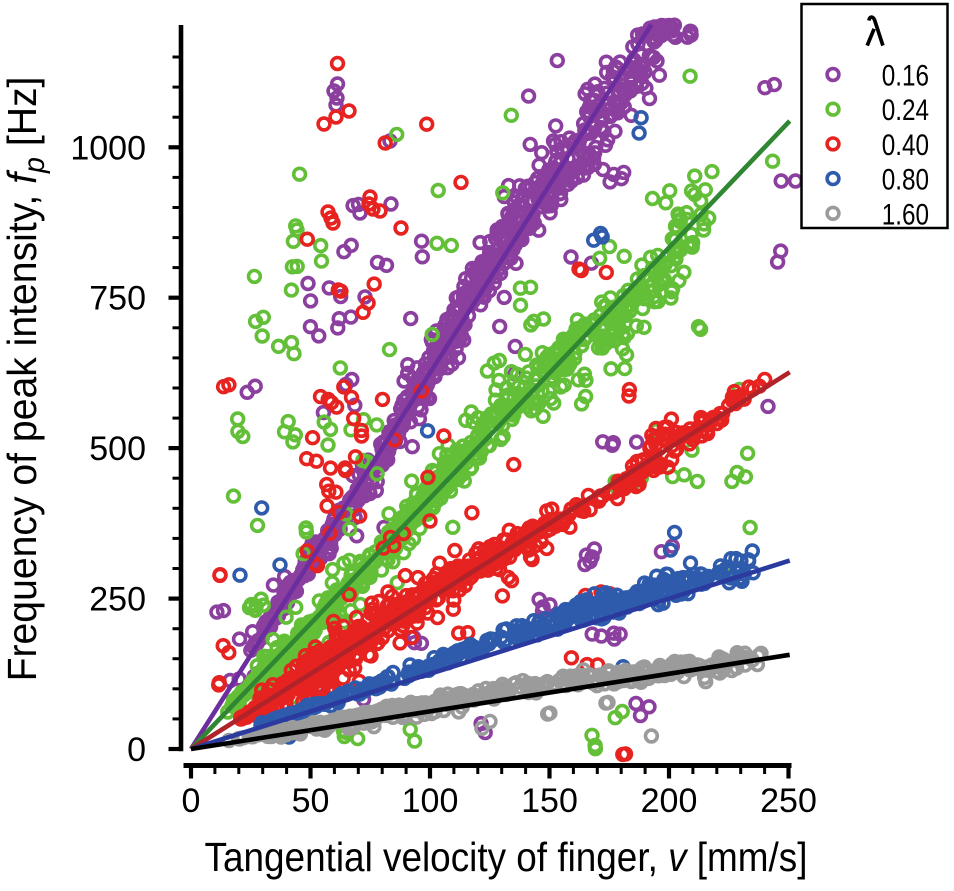 The image size is (954, 891). I want to click on svg-text: 500, so click(117, 449).